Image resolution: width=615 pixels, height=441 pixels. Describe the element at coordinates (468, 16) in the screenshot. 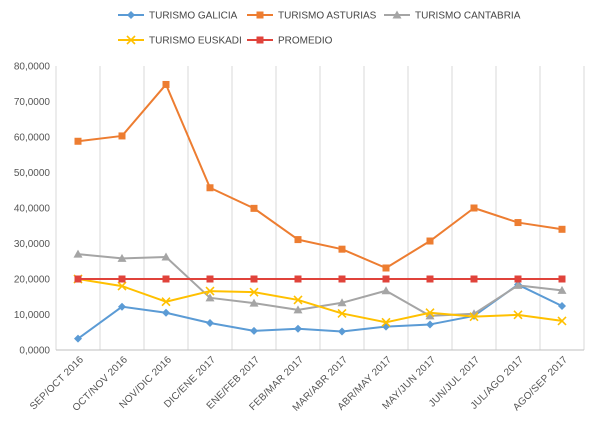

I see `legend-item-turismo-cantabria-label: TURISMO CANTABRIA` at that location.